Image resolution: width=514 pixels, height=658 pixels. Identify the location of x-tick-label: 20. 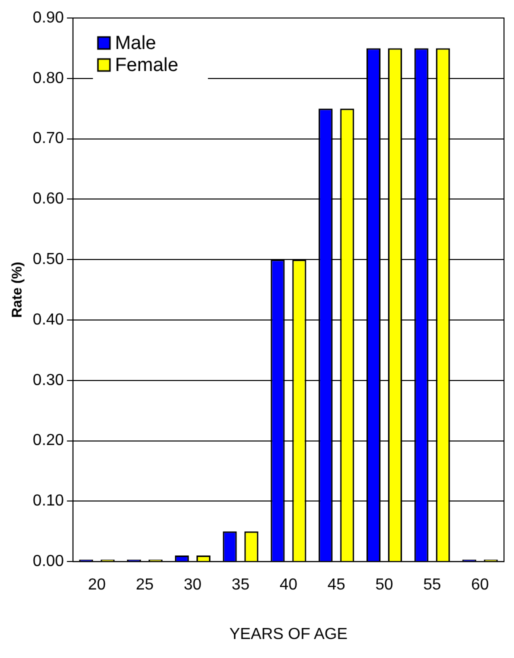
(97, 585).